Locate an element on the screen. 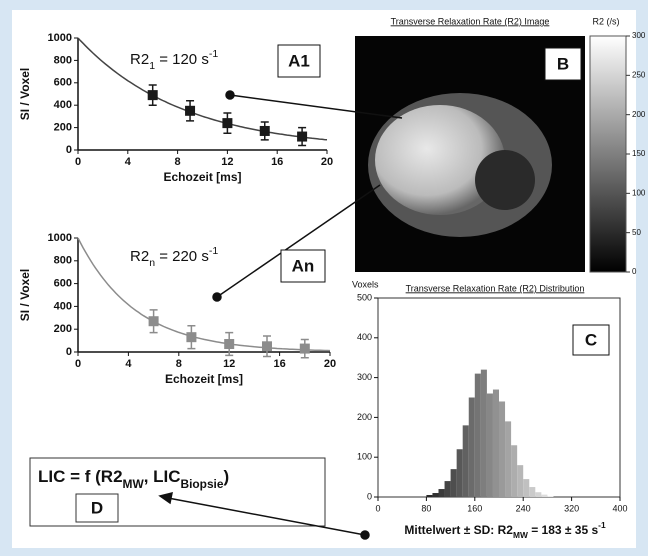 Image resolution: width=648 pixels, height=556 pixels. x-tick-label: 8 is located at coordinates (178, 162).